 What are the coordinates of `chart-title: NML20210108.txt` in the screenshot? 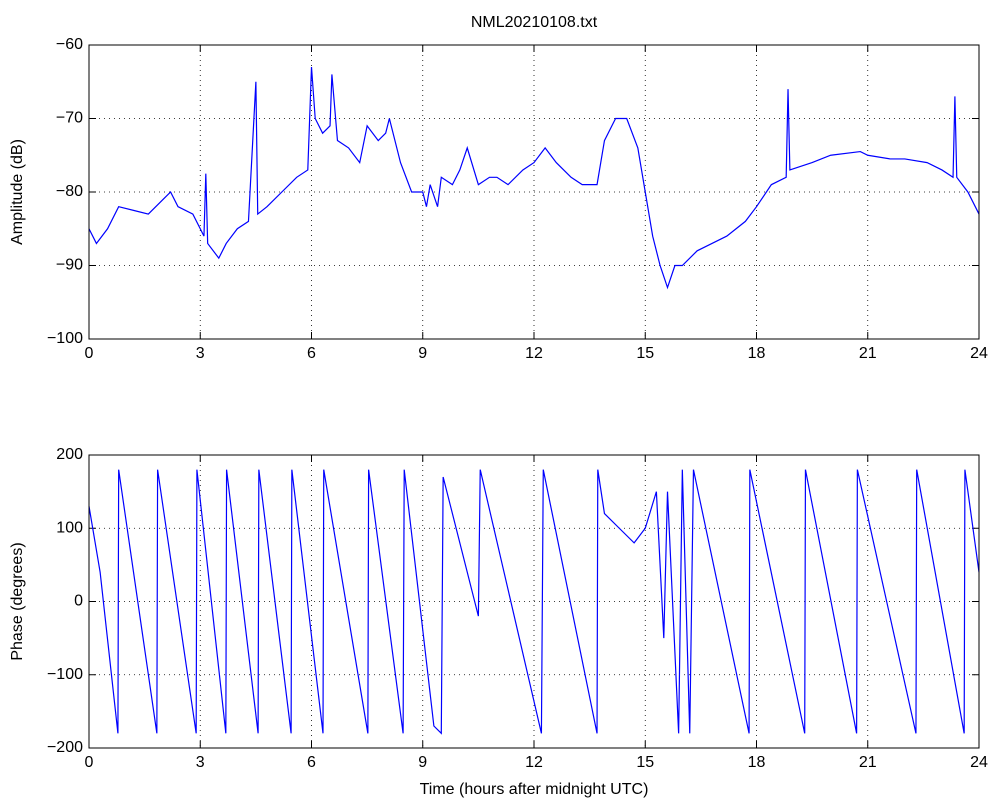 It's located at (534, 22).